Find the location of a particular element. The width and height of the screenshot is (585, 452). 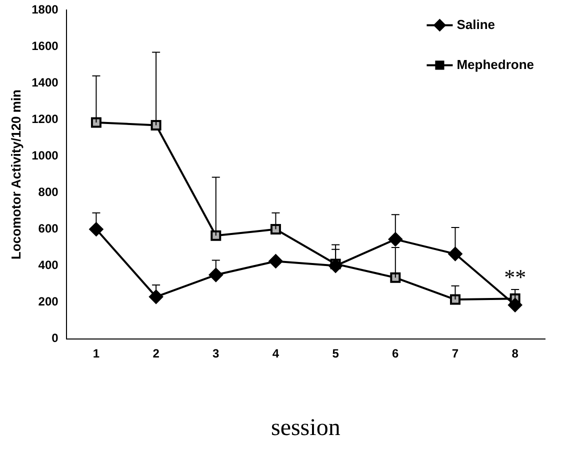

y-tick-label: 600 is located at coordinates (48, 229).